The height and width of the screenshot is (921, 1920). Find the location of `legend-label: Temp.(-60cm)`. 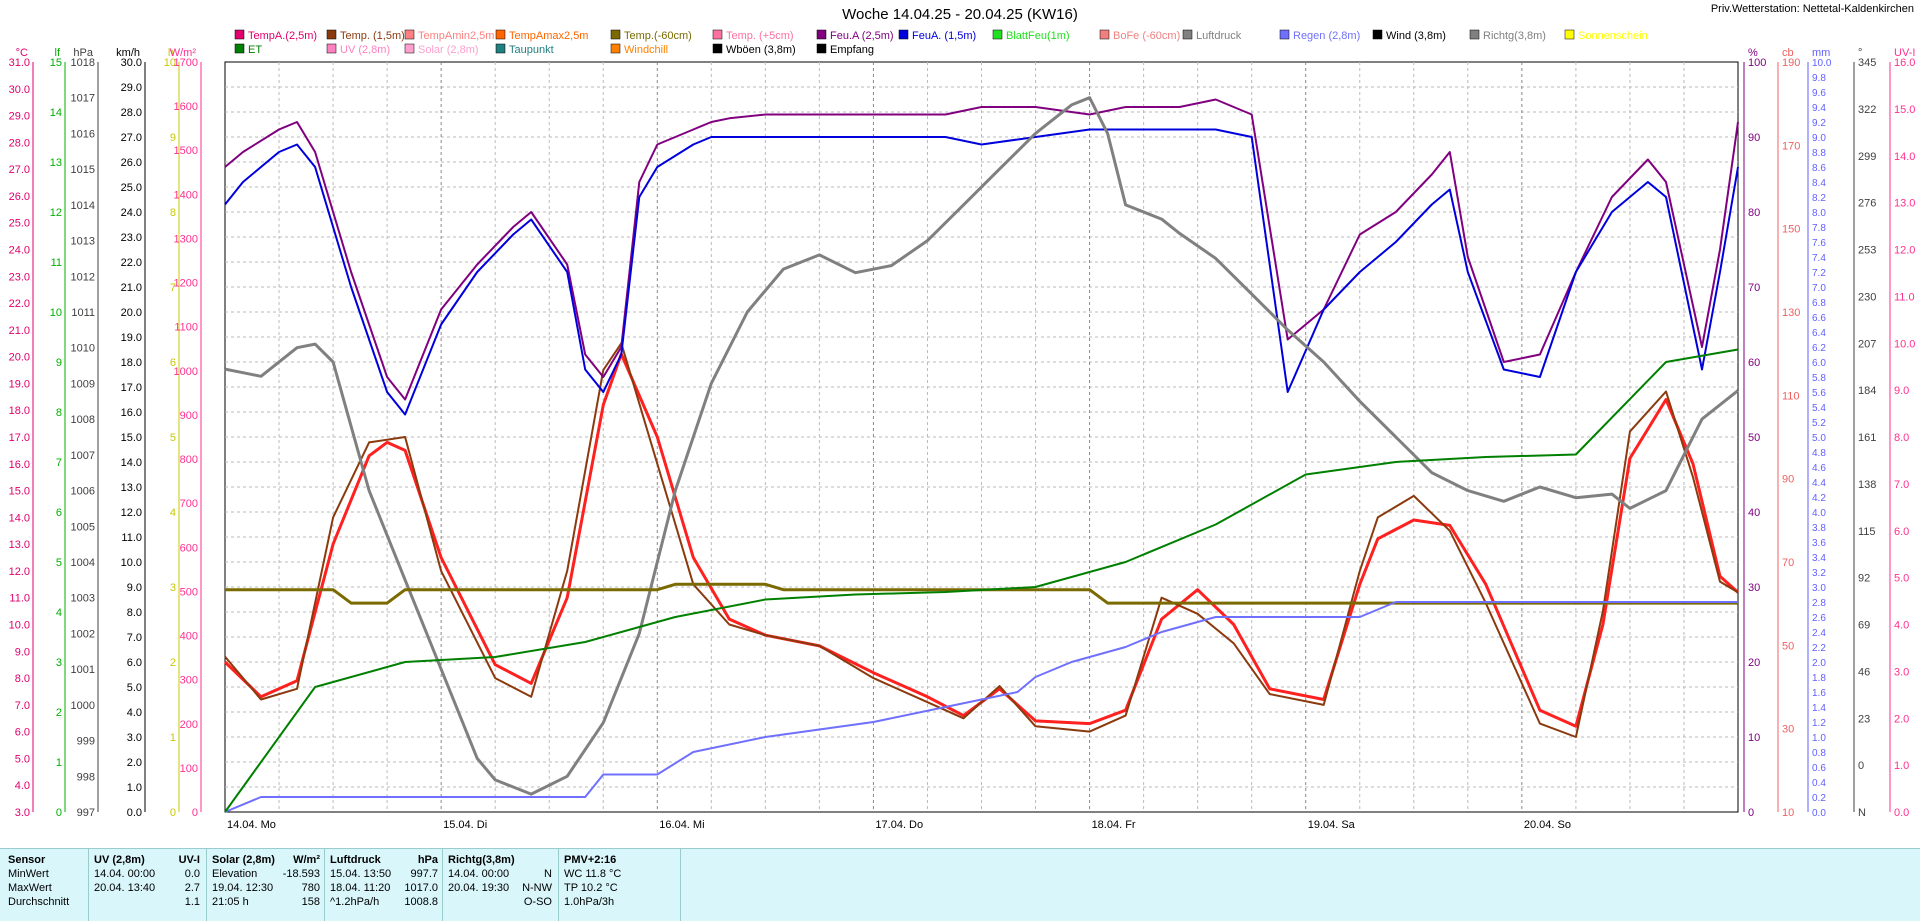

legend-label: Temp.(-60cm) is located at coordinates (658, 36).